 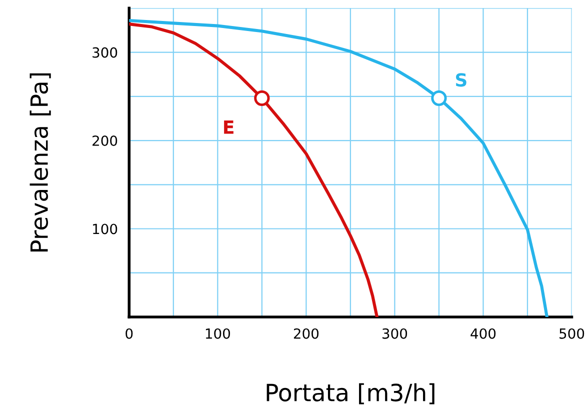 What do you see at coordinates (572, 333) in the screenshot?
I see `x-tick-label: 500` at bounding box center [572, 333].